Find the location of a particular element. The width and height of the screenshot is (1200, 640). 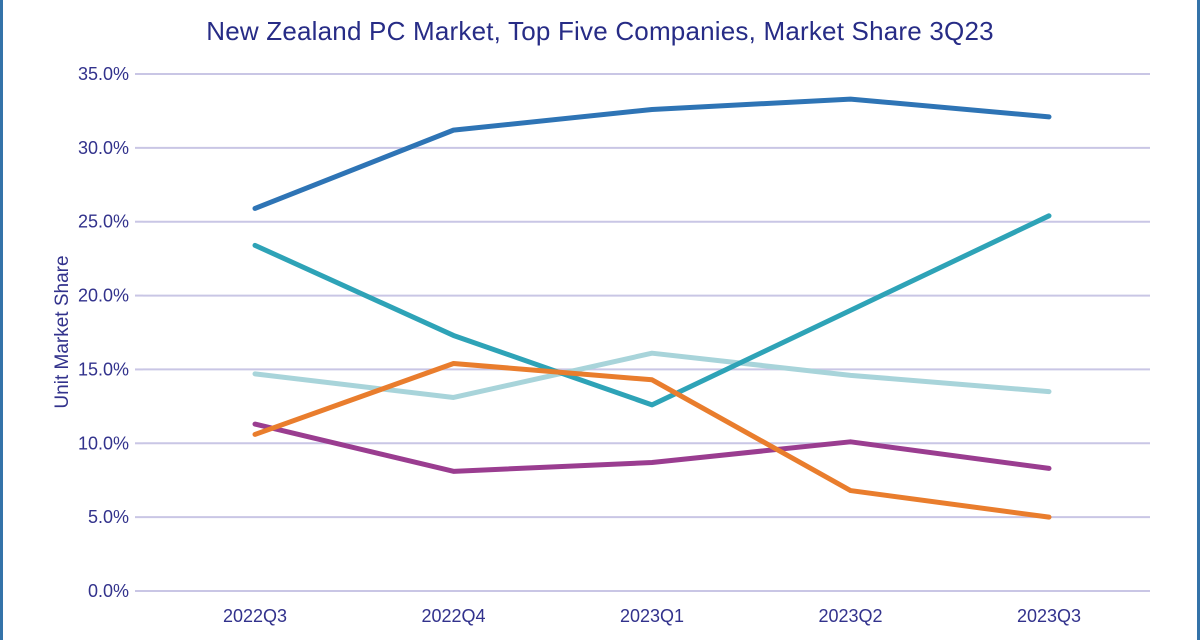

x-tick-label: 2022Q3 is located at coordinates (255, 616).